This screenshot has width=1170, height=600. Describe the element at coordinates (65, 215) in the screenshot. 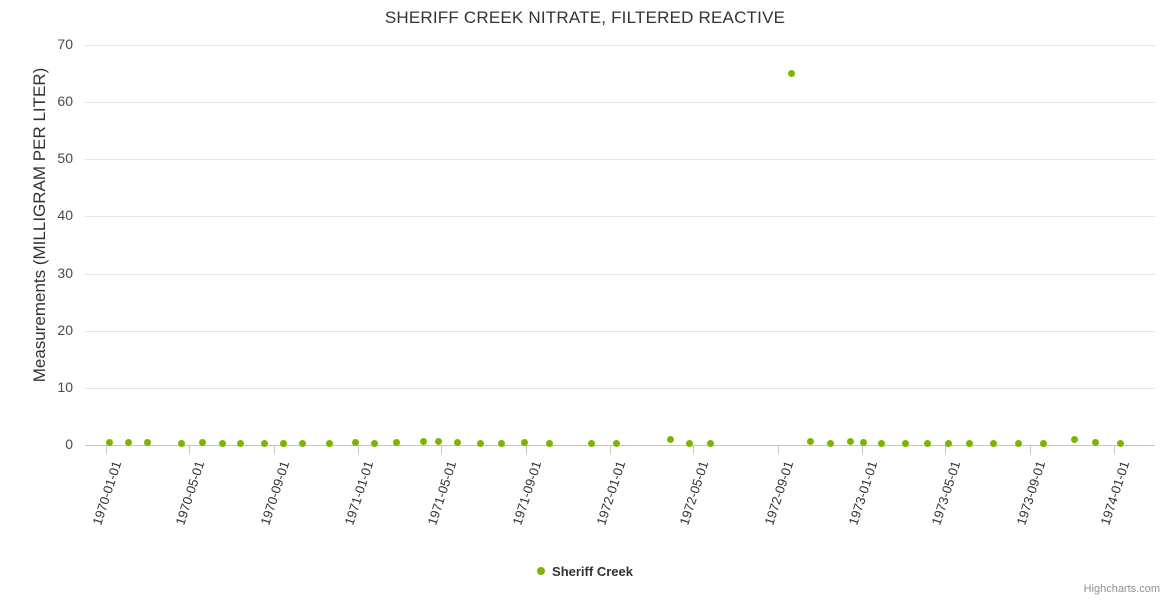

I see `y-axis-tick-label: 40` at that location.